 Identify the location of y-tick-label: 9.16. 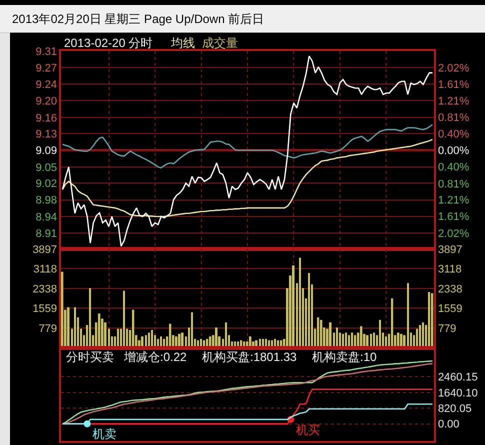
(47, 118).